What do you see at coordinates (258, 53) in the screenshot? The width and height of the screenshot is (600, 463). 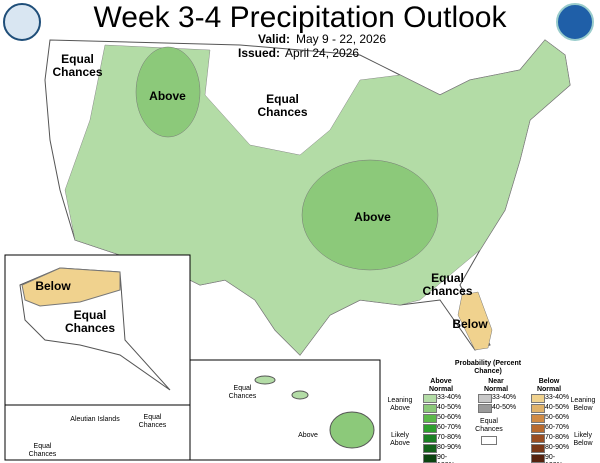 I see `issued-label: Issued:` at bounding box center [258, 53].